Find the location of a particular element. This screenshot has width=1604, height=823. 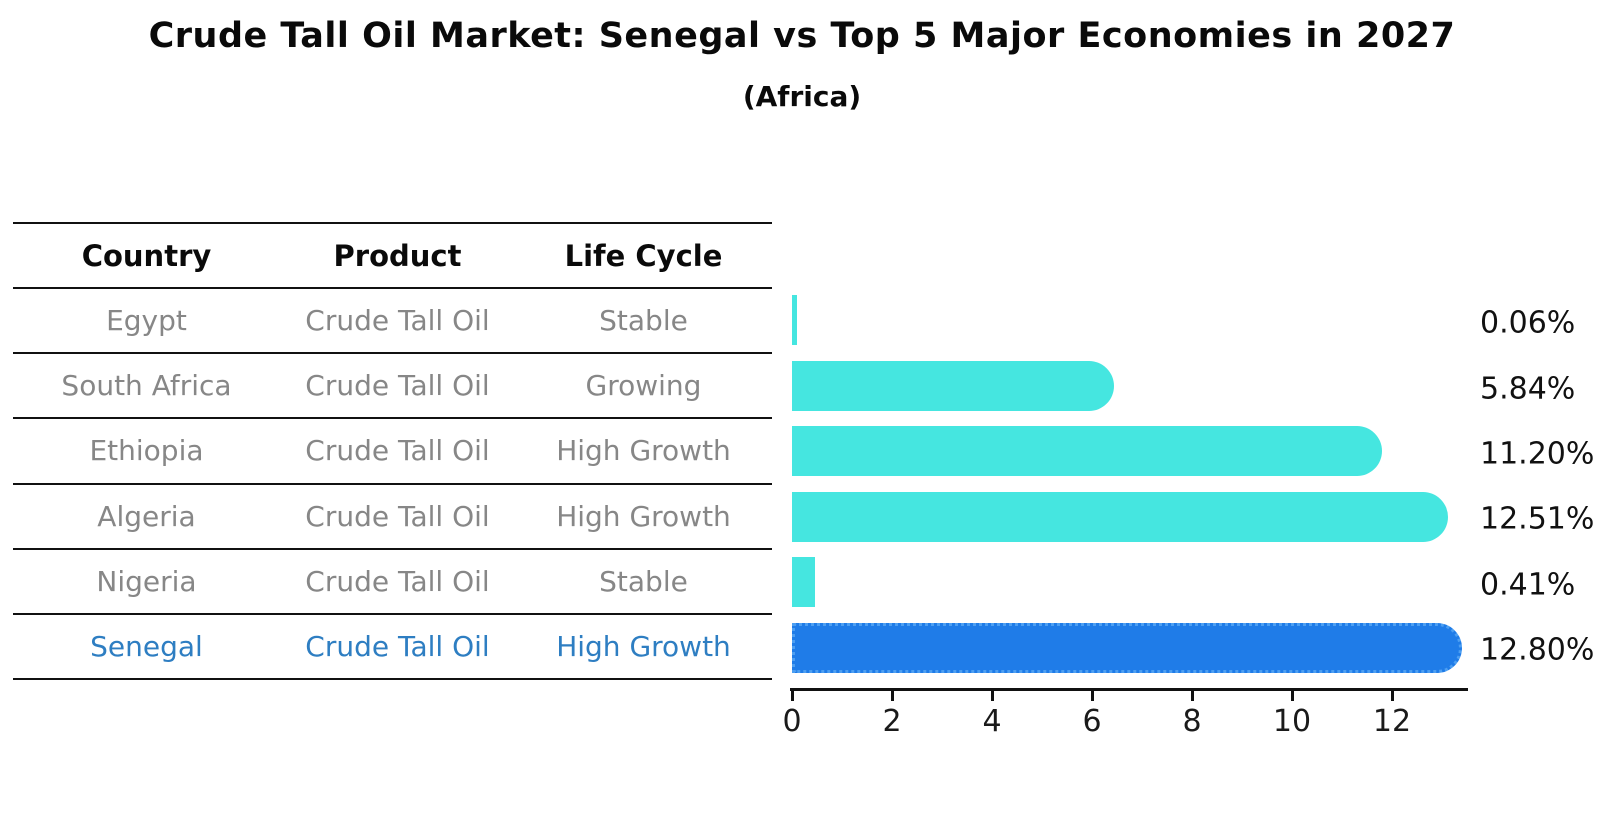

country-cell: Algeria is located at coordinates (146, 516).